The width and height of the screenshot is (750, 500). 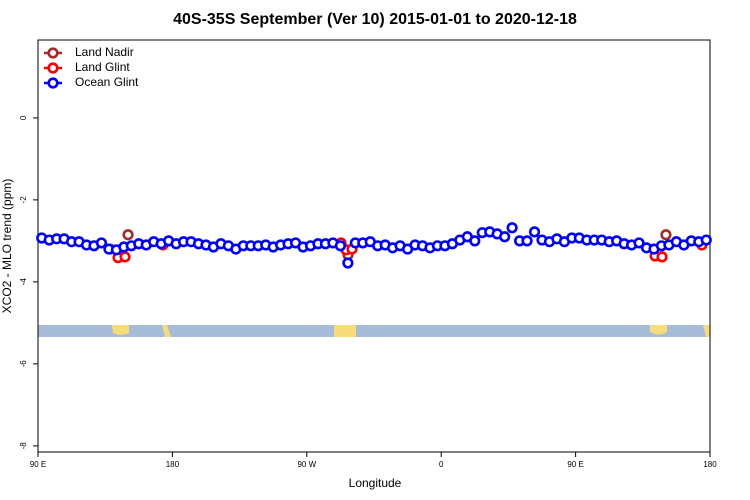 What do you see at coordinates (374, 331) in the screenshot?
I see `map-strip` at bounding box center [374, 331].